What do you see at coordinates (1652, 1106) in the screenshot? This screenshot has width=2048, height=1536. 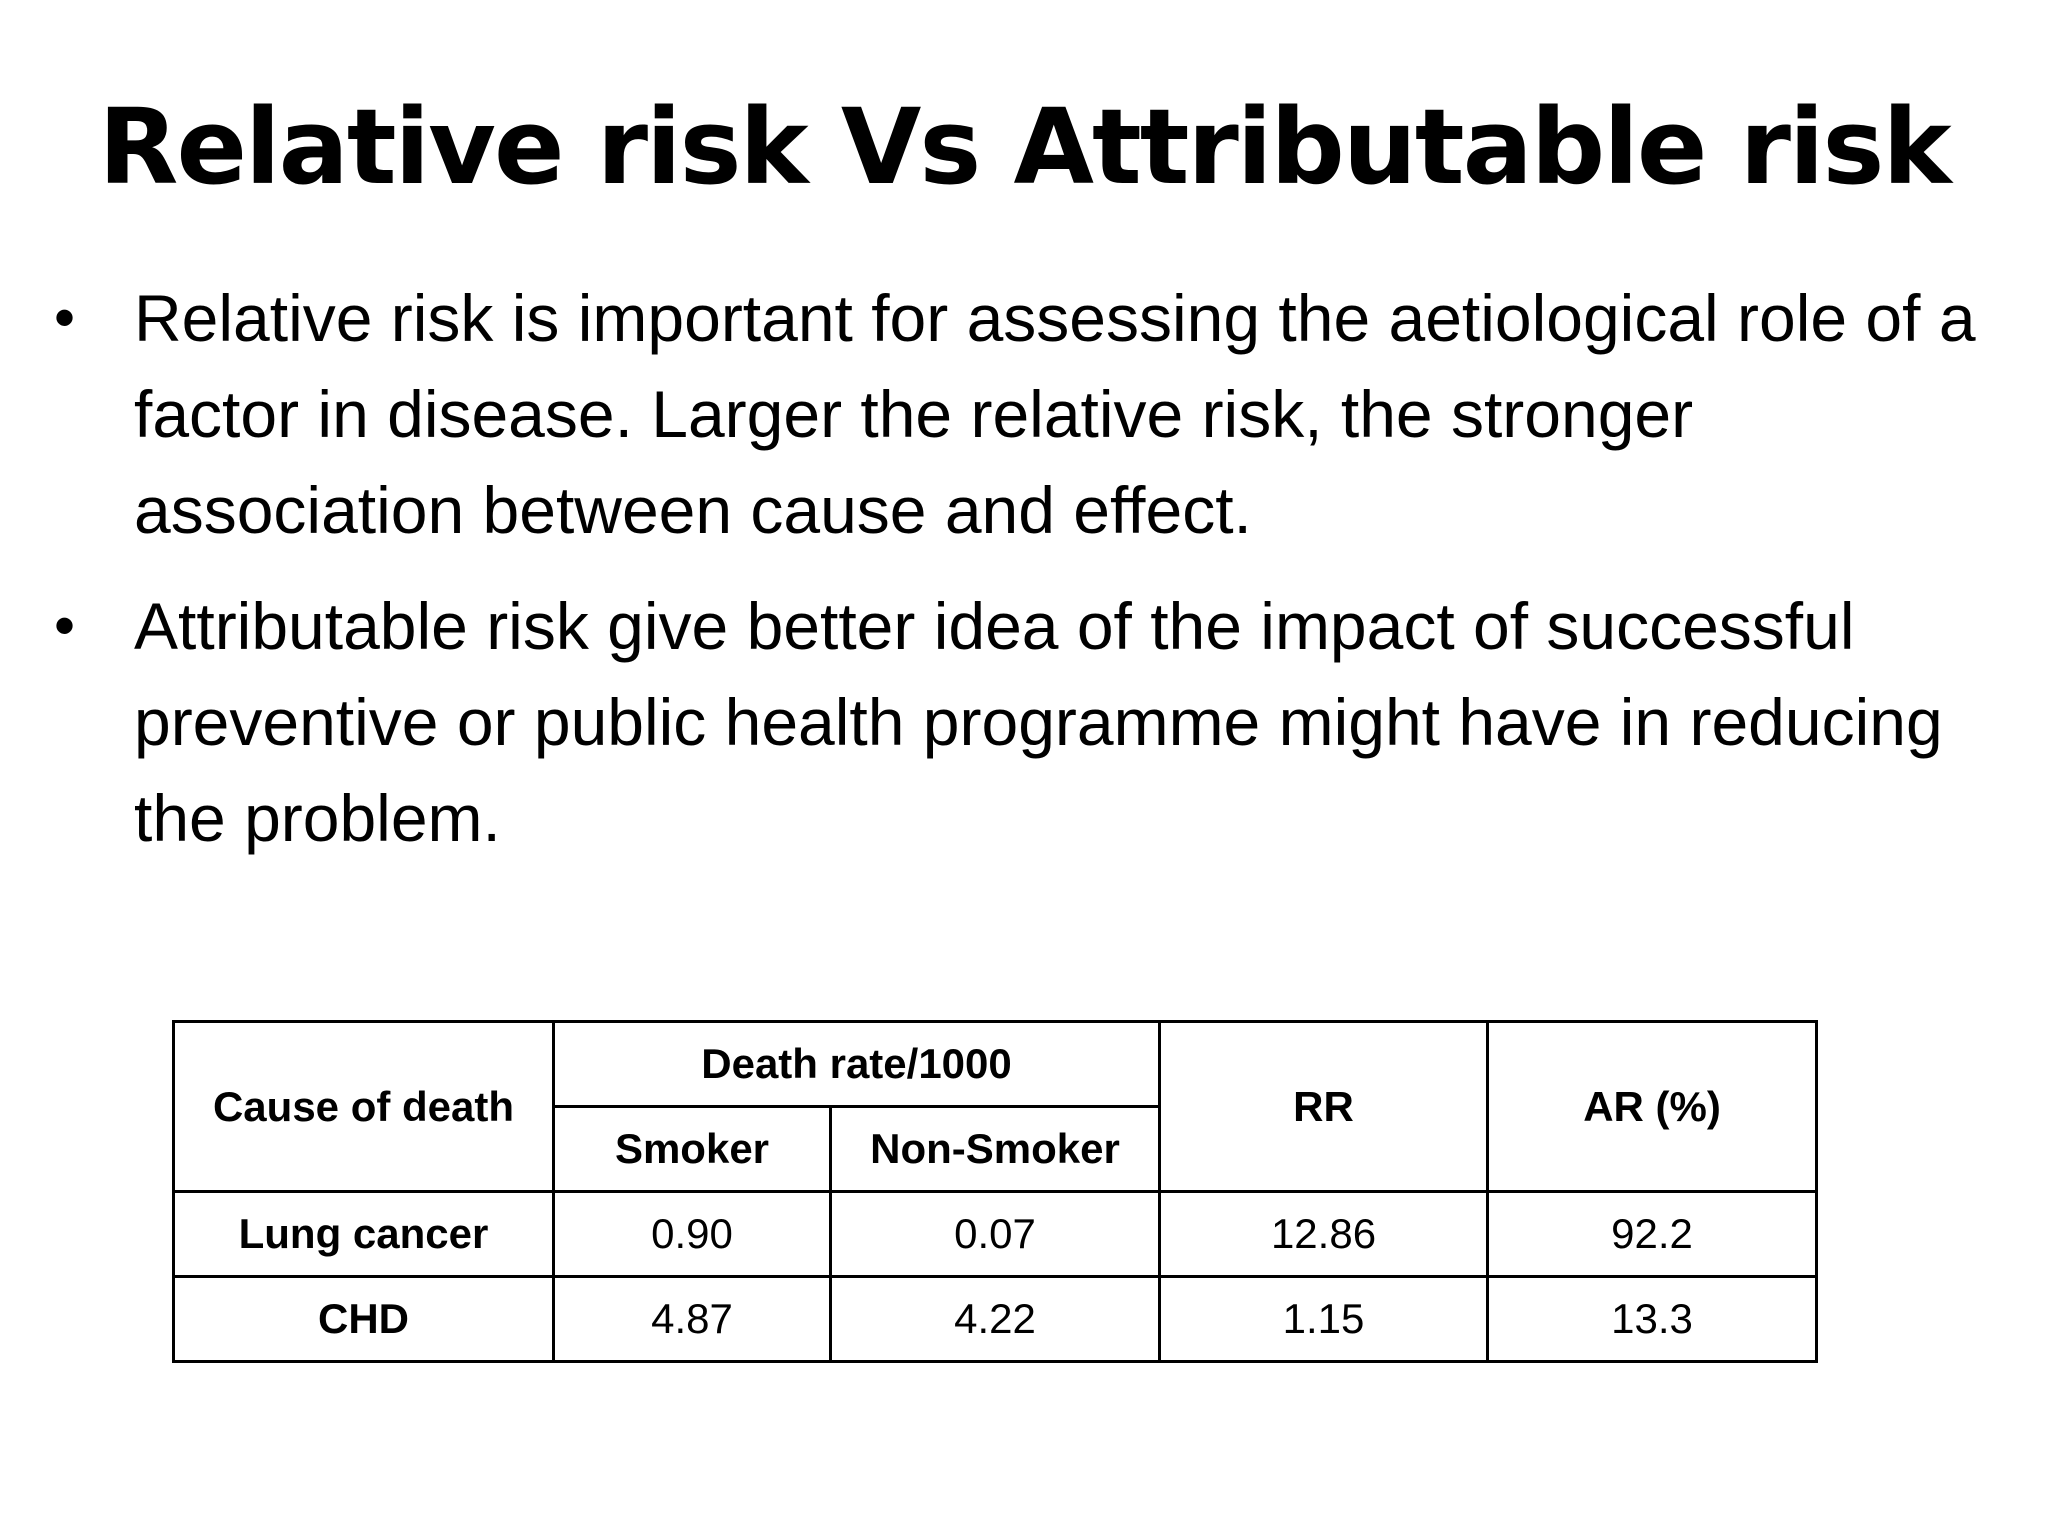 I see `header-ar: AR (%)` at bounding box center [1652, 1106].